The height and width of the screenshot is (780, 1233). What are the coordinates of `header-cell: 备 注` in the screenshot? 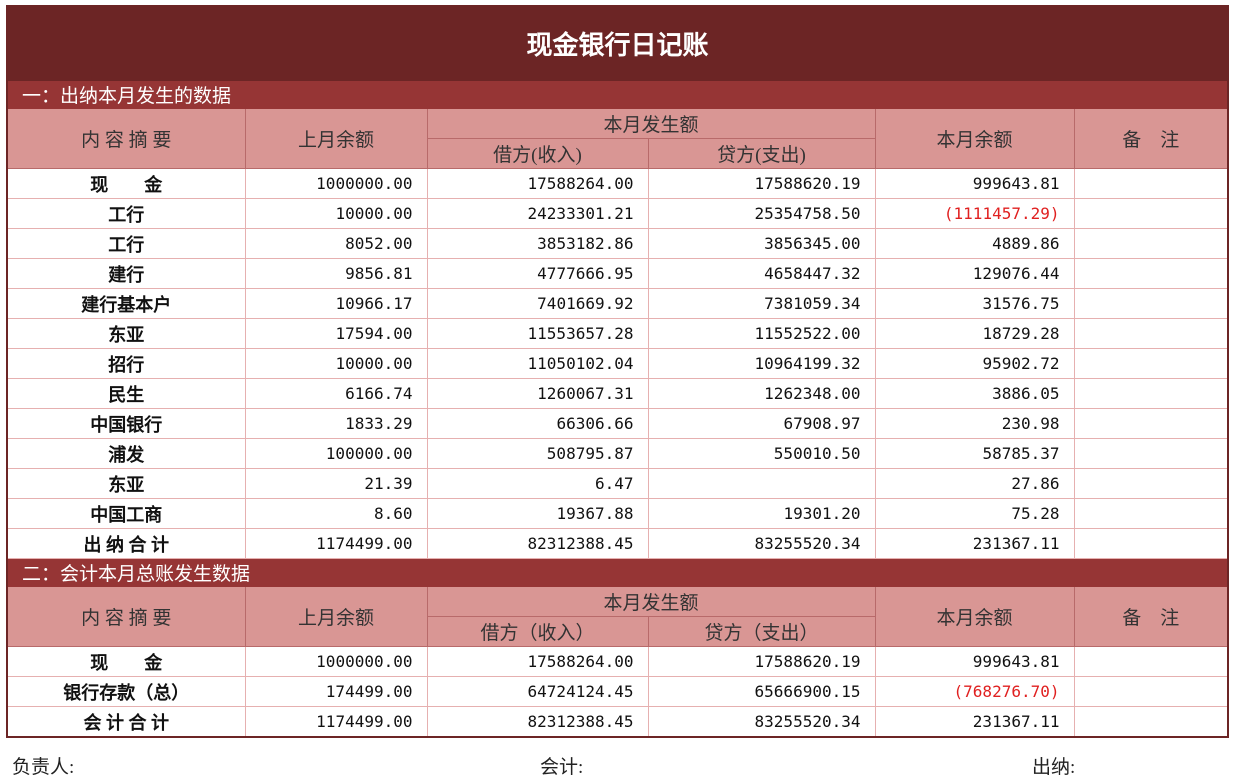 It's located at (1151, 138).